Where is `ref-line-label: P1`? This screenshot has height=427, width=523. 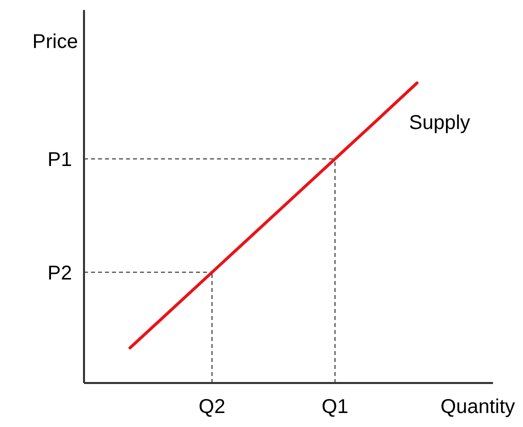 ref-line-label: P1 is located at coordinates (60, 159).